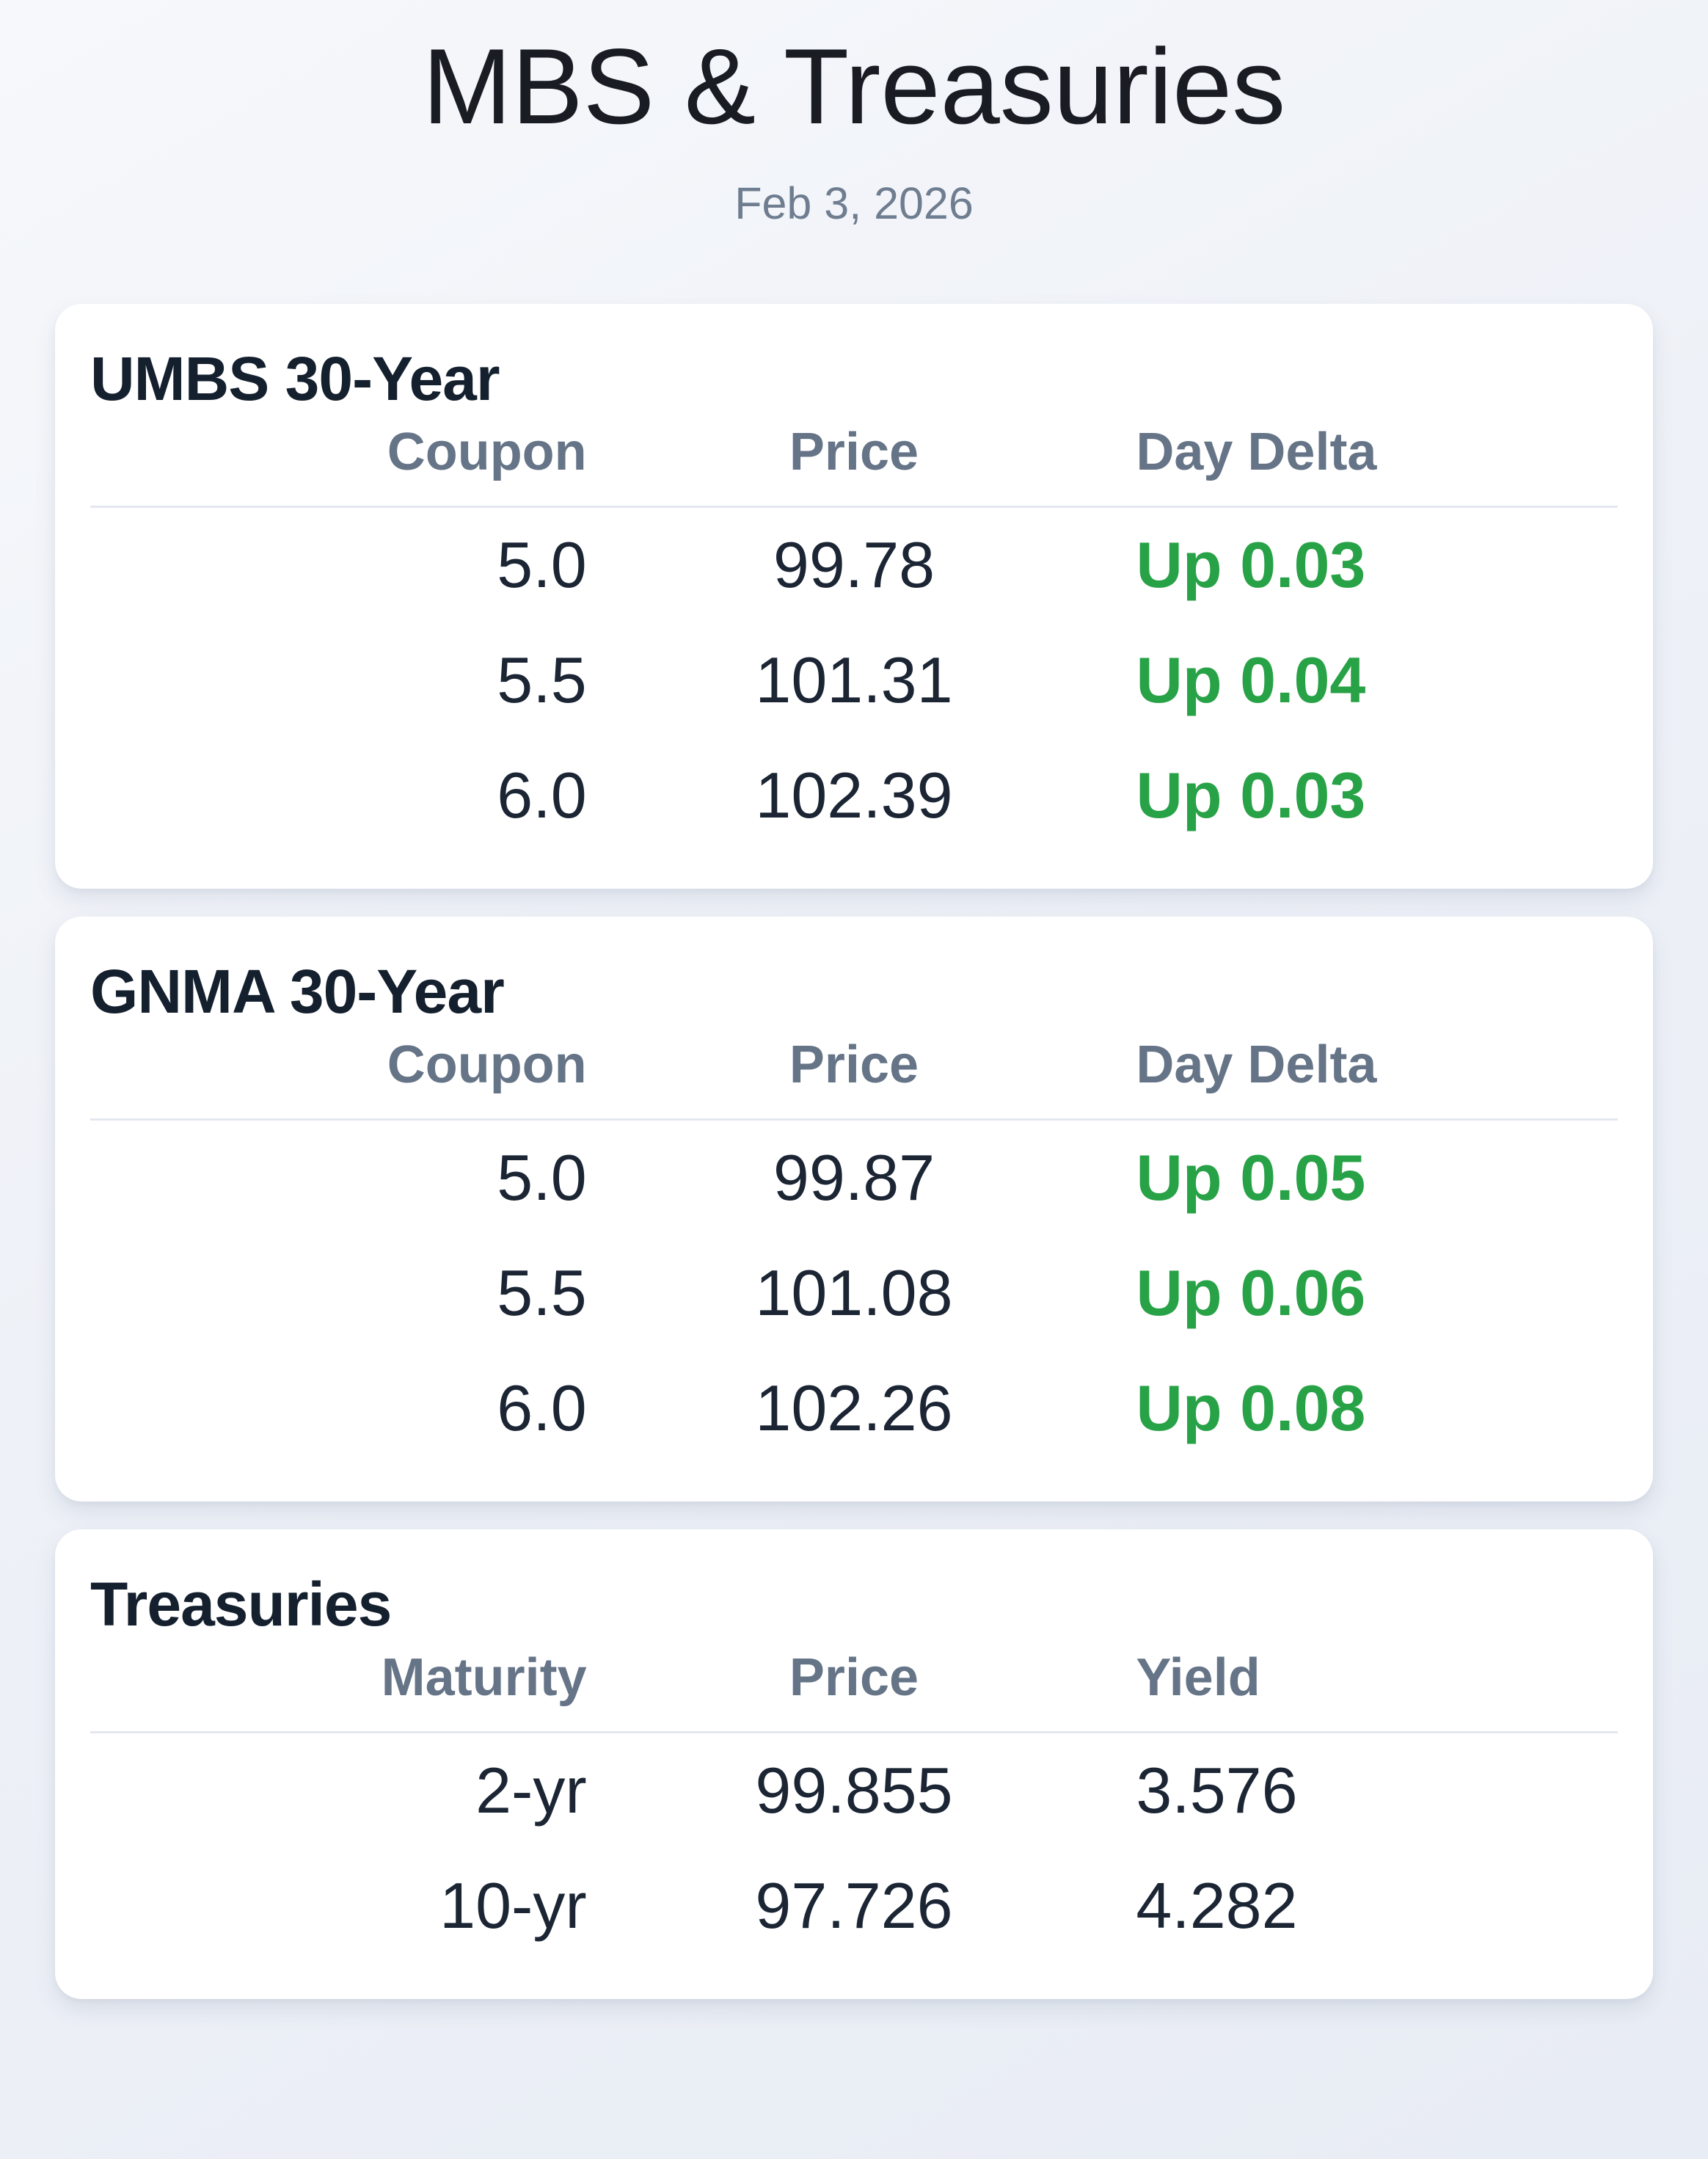 The image size is (1708, 2159). I want to click on price-cell: 102.26, so click(854, 1408).